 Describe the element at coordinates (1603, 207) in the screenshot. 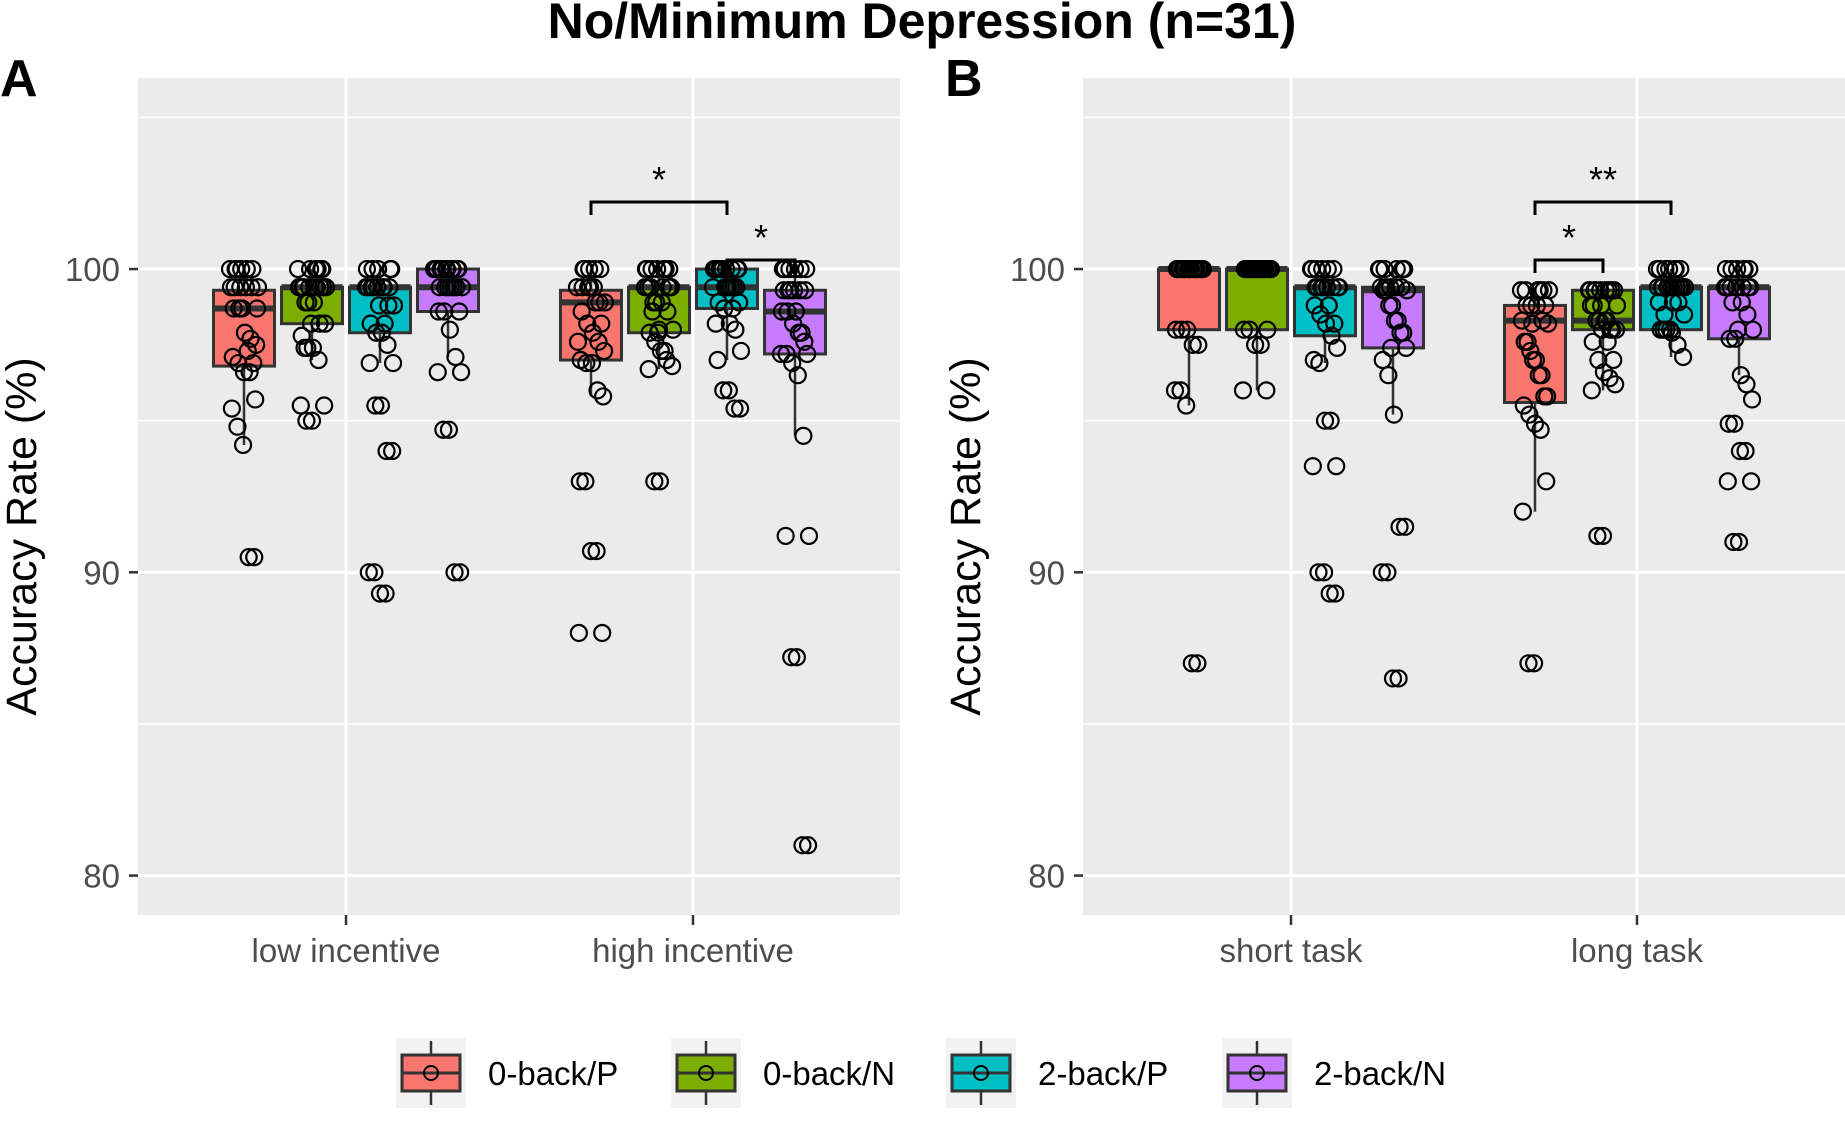

I see `significance-bracket` at that location.